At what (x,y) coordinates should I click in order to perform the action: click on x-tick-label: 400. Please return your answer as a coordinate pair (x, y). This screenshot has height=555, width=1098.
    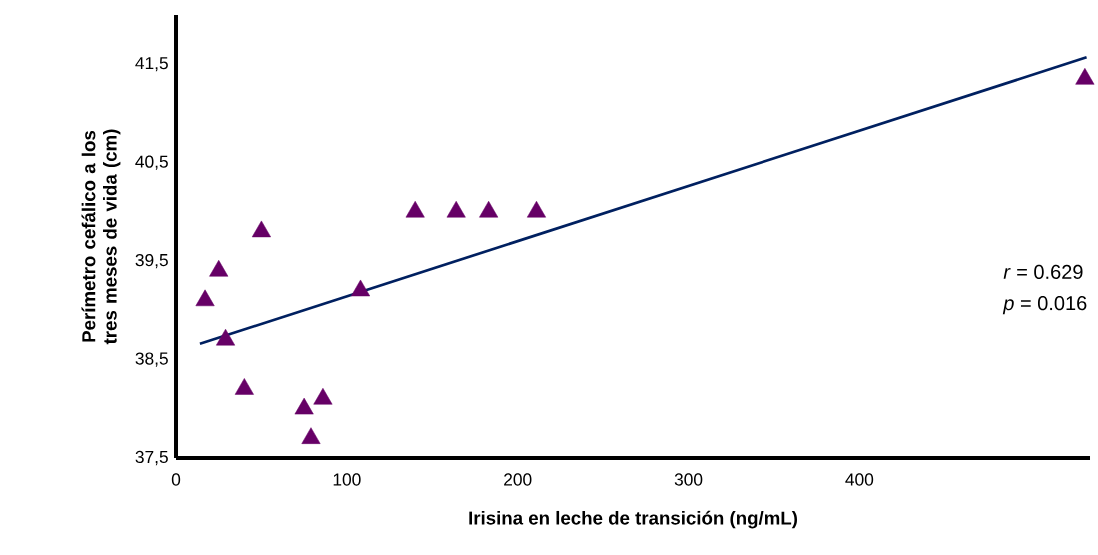
    Looking at the image, I should click on (859, 479).